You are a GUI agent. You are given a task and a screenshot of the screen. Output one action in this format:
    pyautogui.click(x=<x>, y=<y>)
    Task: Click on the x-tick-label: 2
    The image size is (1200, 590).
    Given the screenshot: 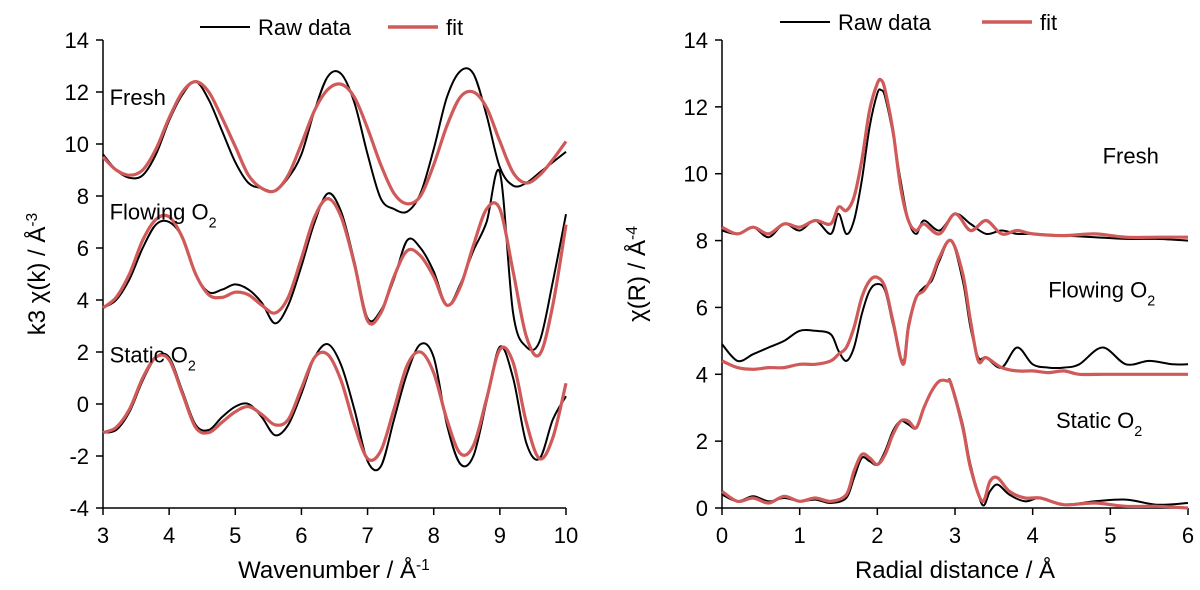 What is the action you would take?
    pyautogui.click(x=877, y=535)
    